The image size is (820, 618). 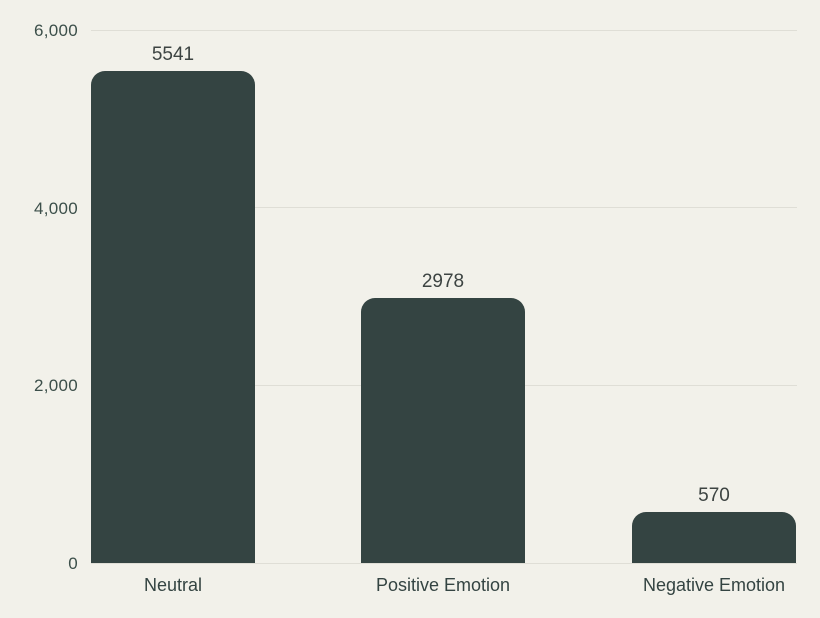 What do you see at coordinates (443, 585) in the screenshot?
I see `x-category-label: Positive Emotion` at bounding box center [443, 585].